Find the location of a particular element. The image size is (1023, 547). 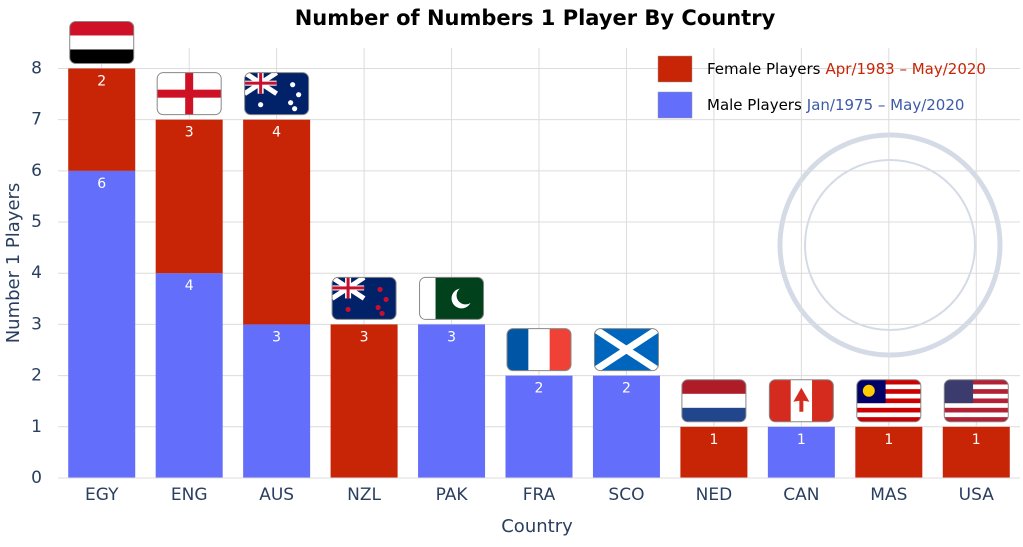

x-tick-label: CAN is located at coordinates (801, 495).